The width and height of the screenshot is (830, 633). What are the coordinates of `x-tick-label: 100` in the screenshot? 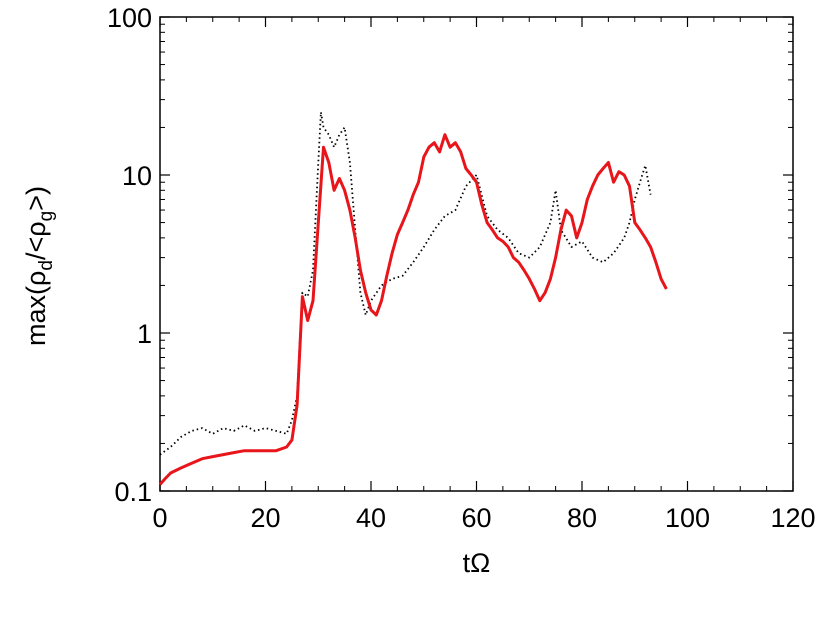 It's located at (687, 518).